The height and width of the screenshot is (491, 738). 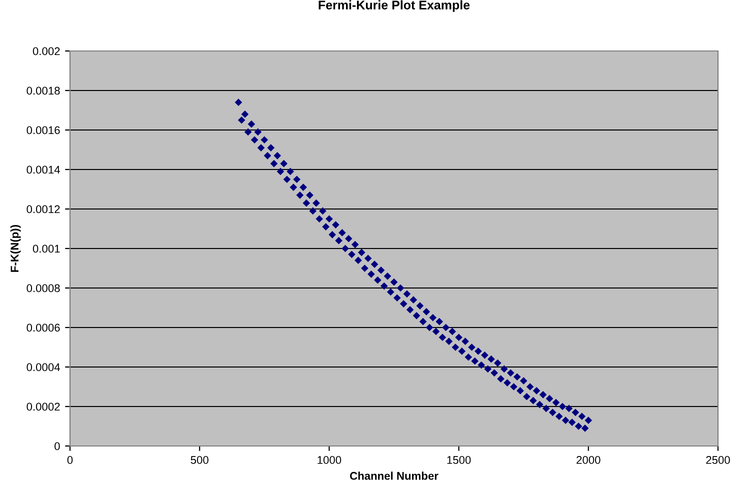 I want to click on y-tick-label: 0.0018, so click(x=43, y=90).